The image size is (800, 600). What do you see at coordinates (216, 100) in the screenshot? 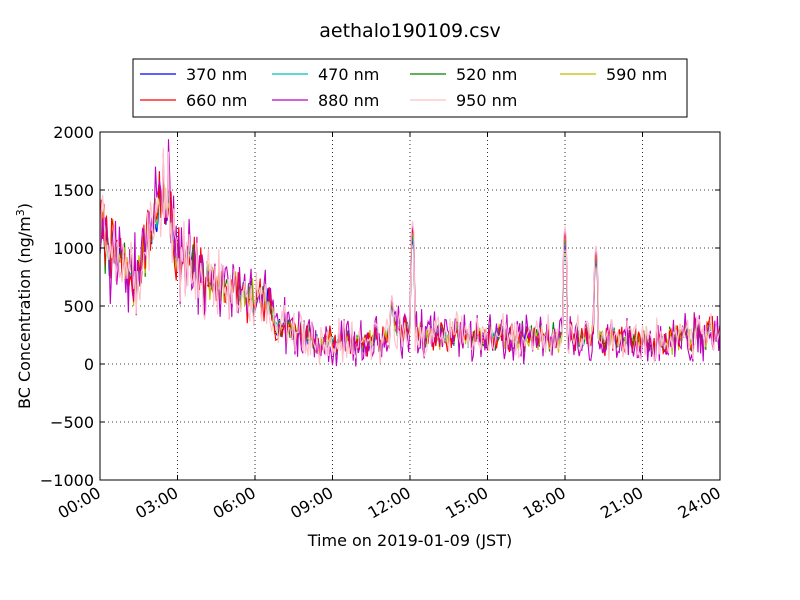
I see `legend-label: 660 nm` at bounding box center [216, 100].